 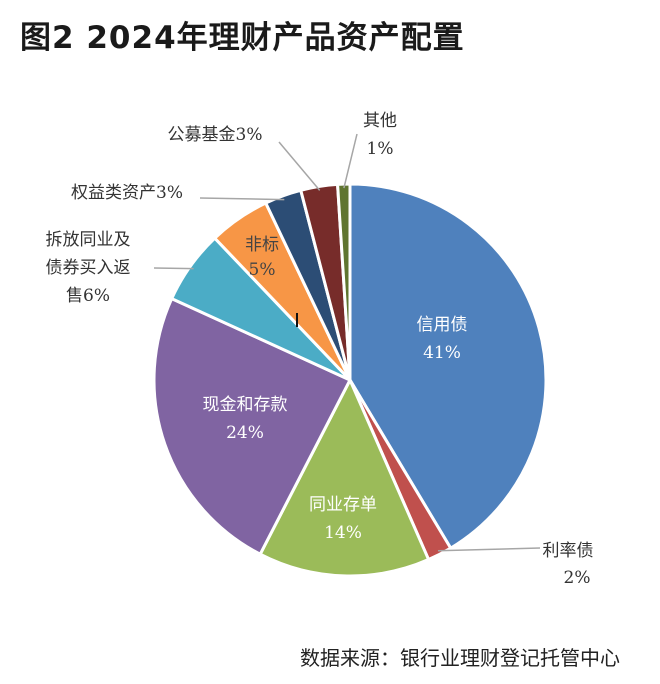 What do you see at coordinates (568, 551) in the screenshot?
I see `slice-label: 利率债` at bounding box center [568, 551].